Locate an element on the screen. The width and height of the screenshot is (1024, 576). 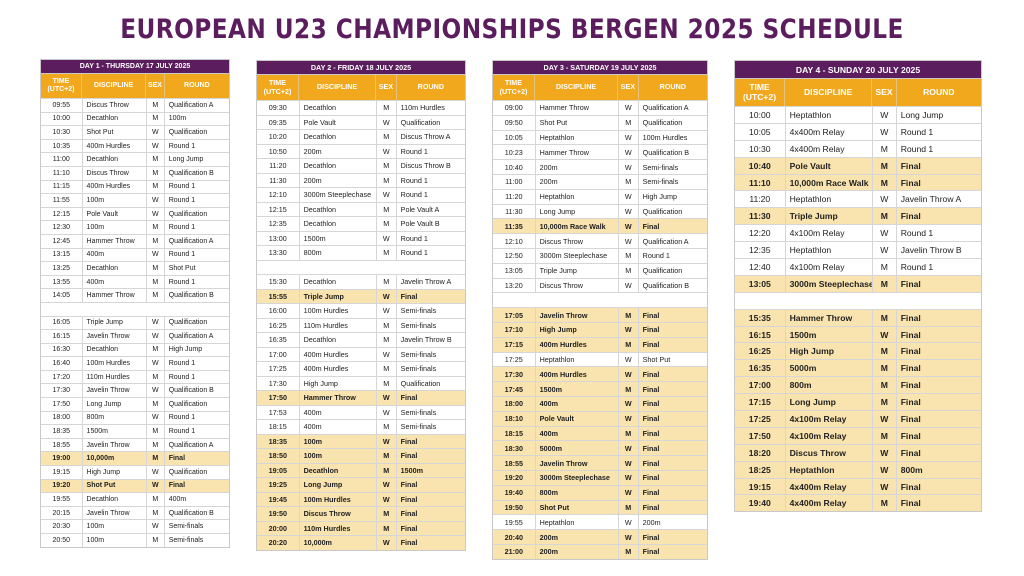
cell-time: 18:30 is located at coordinates (513, 448).